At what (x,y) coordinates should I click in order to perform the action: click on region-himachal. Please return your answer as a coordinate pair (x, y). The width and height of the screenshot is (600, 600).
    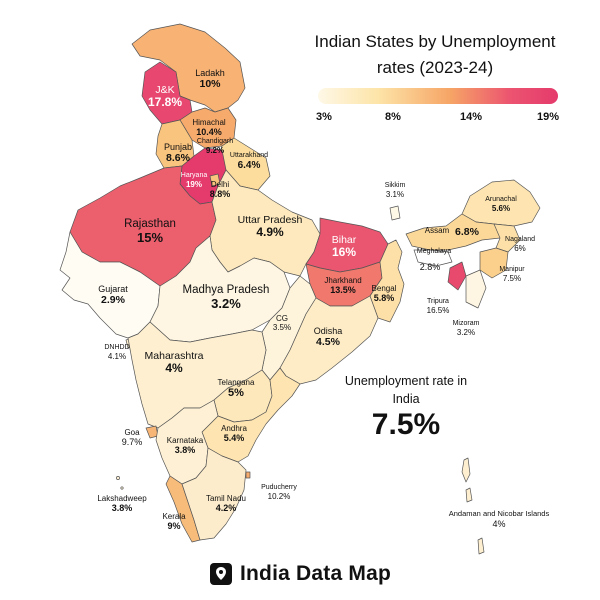
    Looking at the image, I should click on (208, 128).